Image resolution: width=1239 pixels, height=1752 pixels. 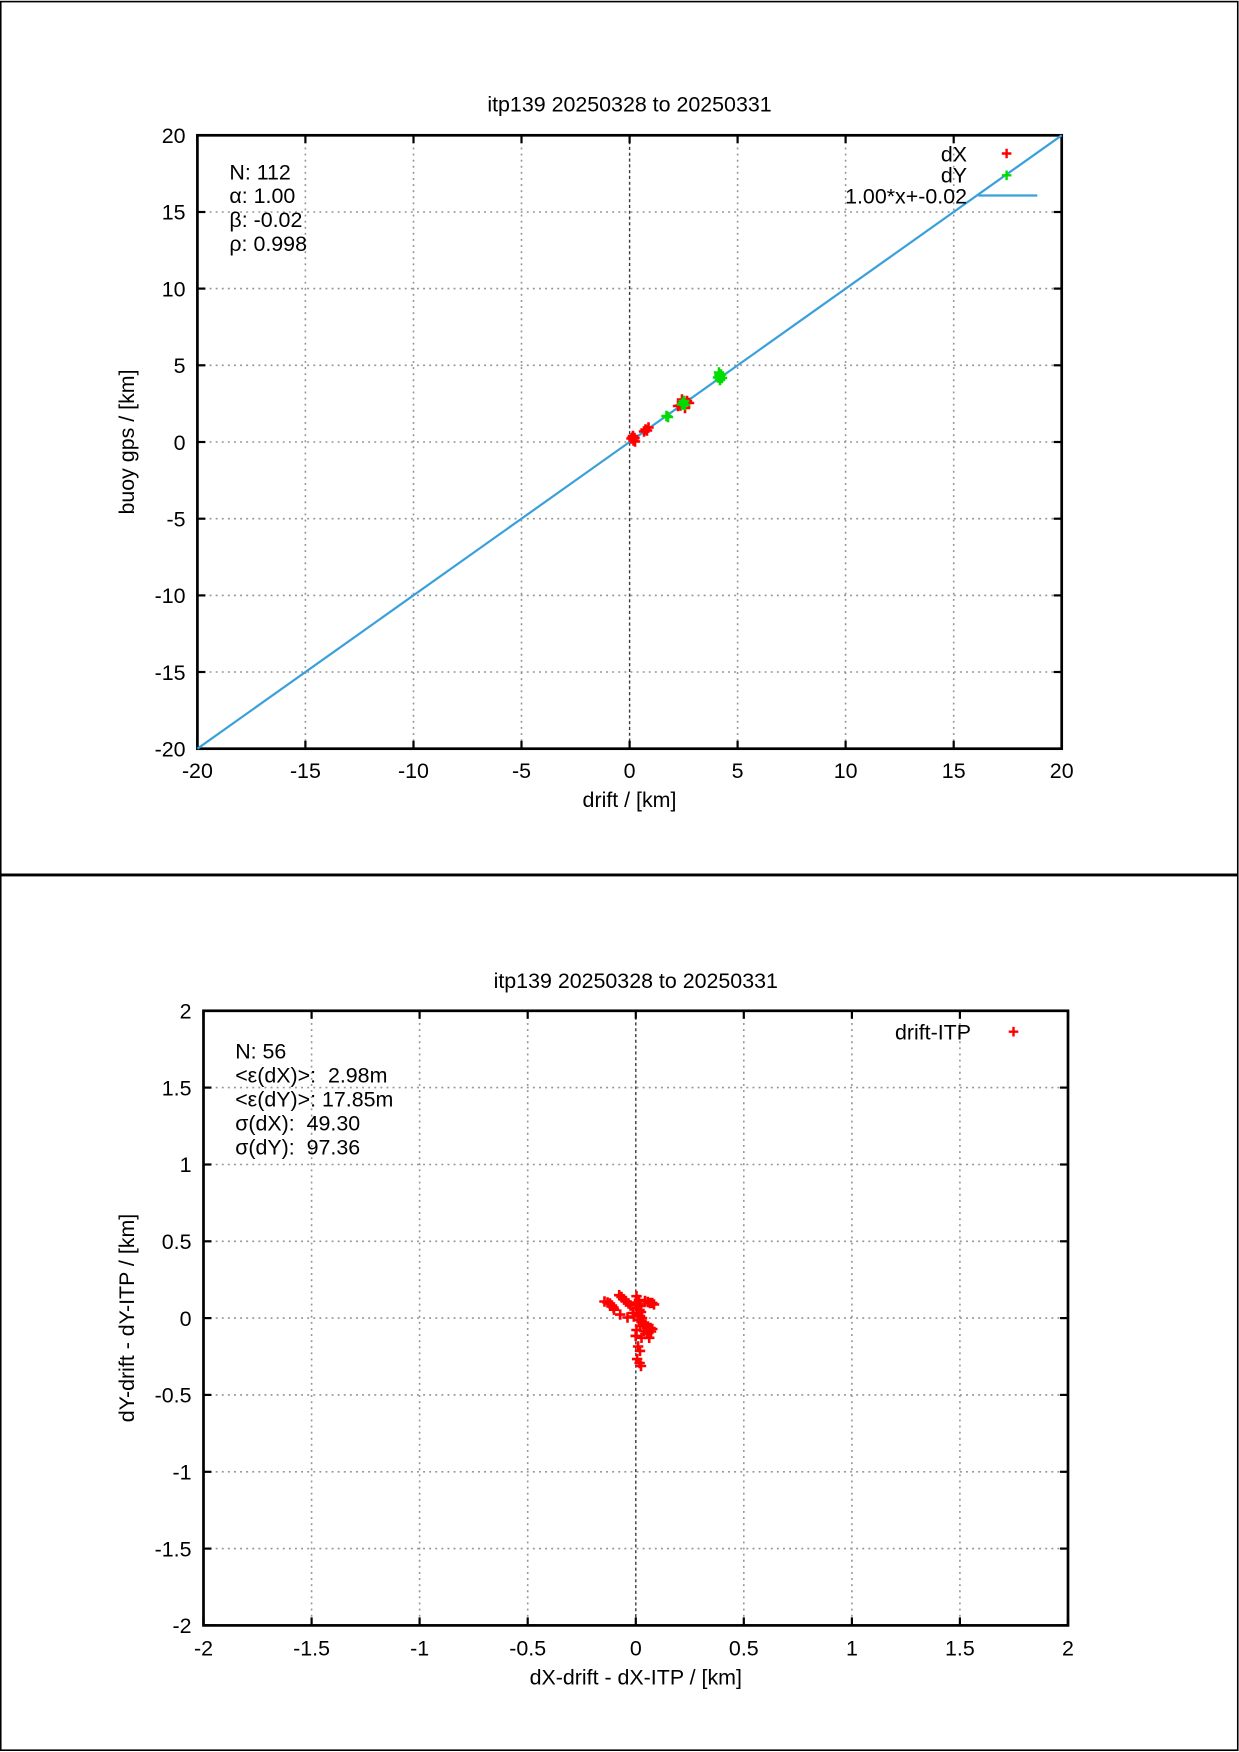 I want to click on svg-text: σ(dY): 97.36, so click(x=297, y=1148).